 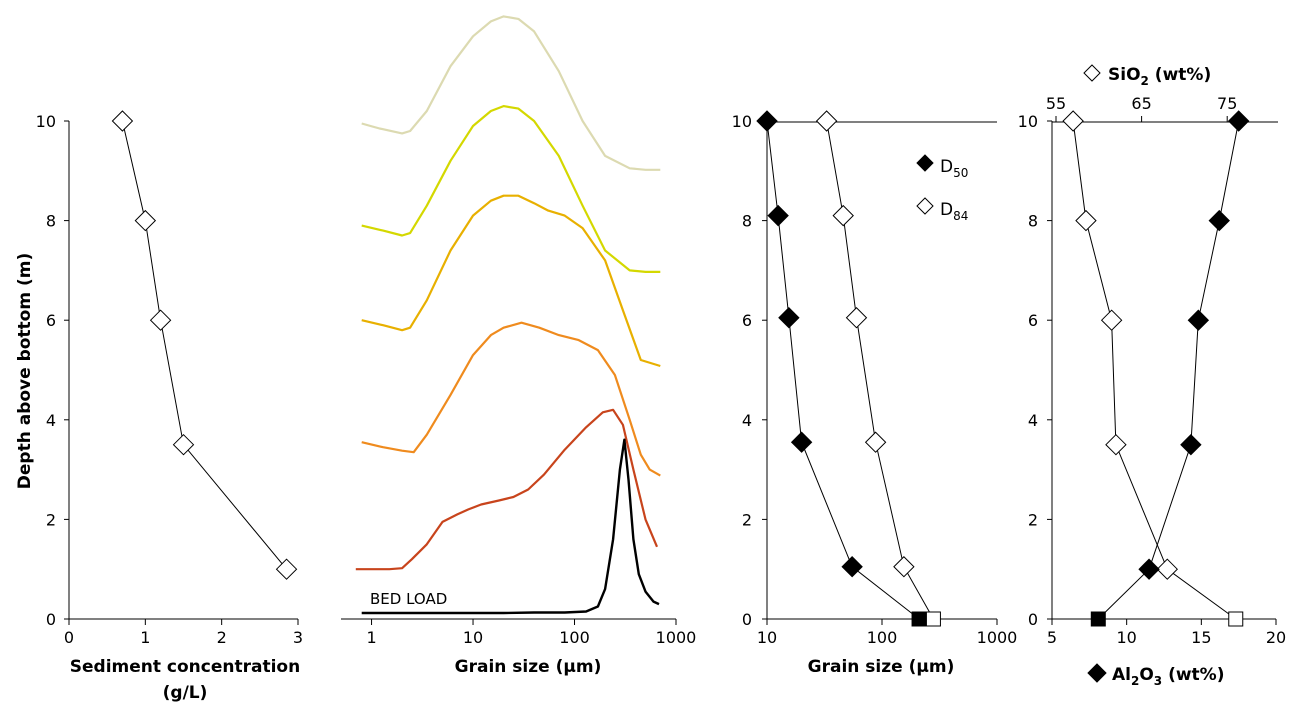 What do you see at coordinates (1056, 103) in the screenshot?
I see `top-x-tick-label: 55` at bounding box center [1056, 103].